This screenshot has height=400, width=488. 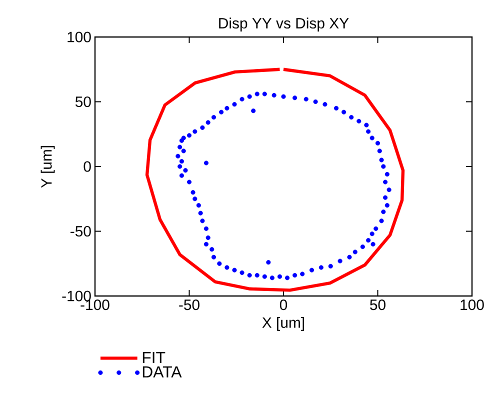 I want to click on x-tick-label: 0, so click(x=284, y=305).